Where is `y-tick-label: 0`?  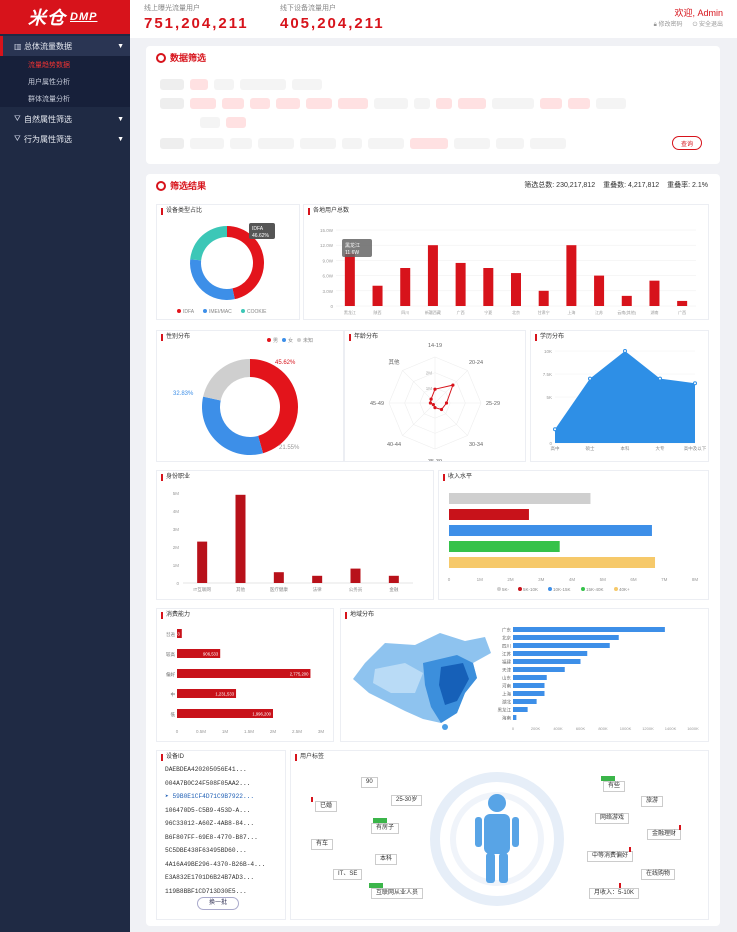 y-tick-label: 0 is located at coordinates (331, 306).